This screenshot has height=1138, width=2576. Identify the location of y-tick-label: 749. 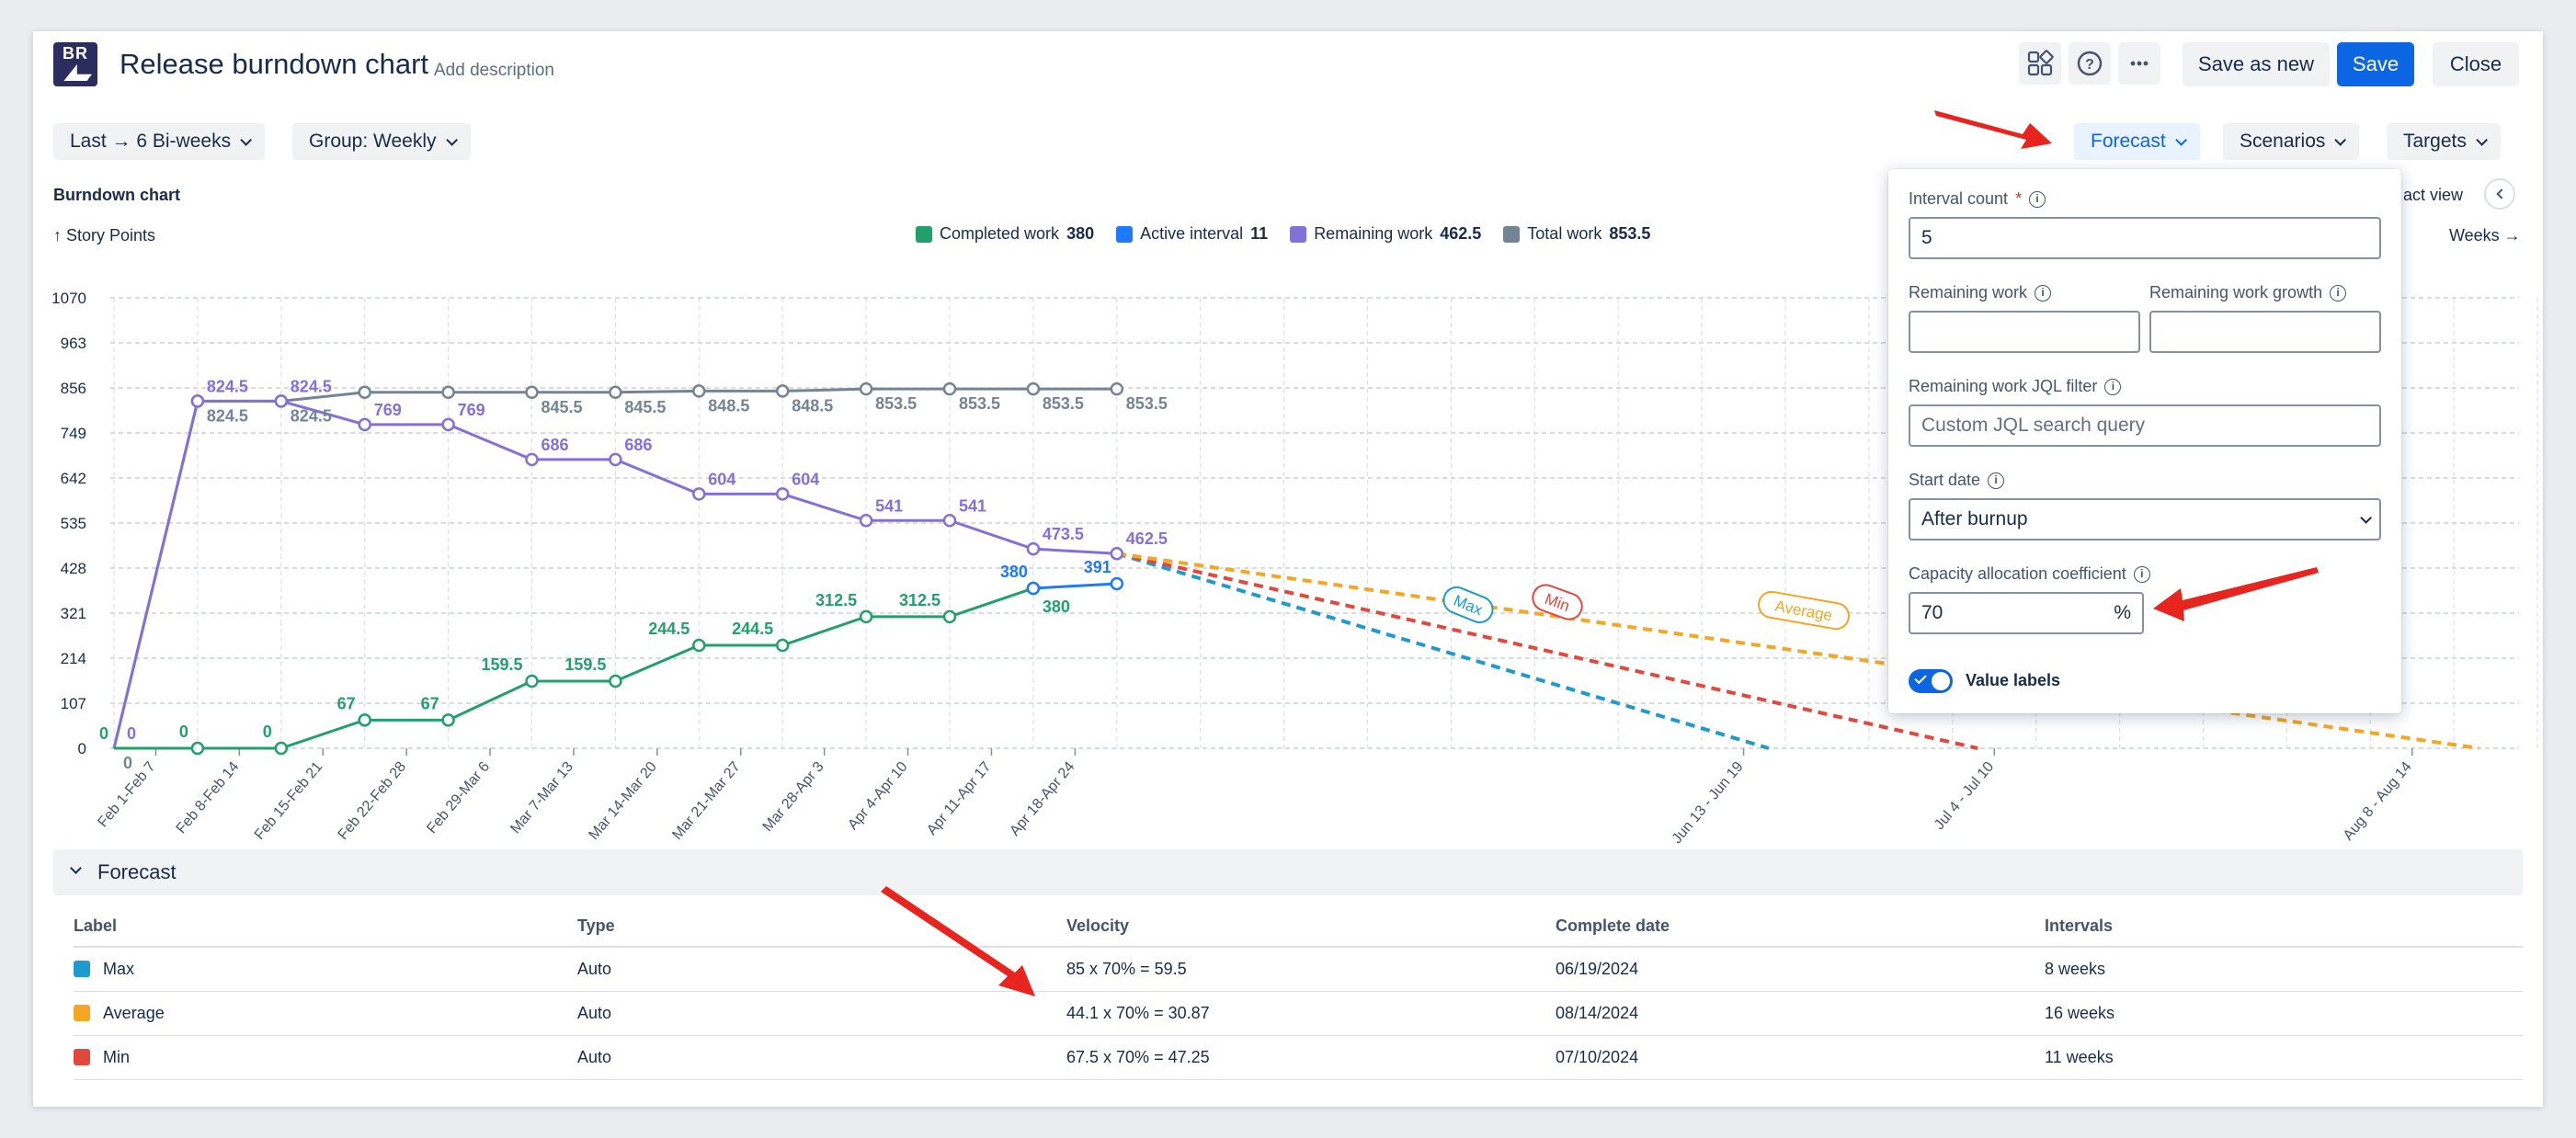
(73, 434).